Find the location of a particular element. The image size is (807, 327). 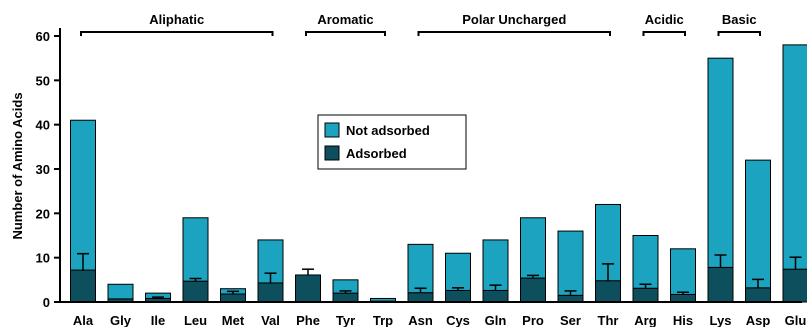

bar-not-adsorbed-leu is located at coordinates (195, 249).